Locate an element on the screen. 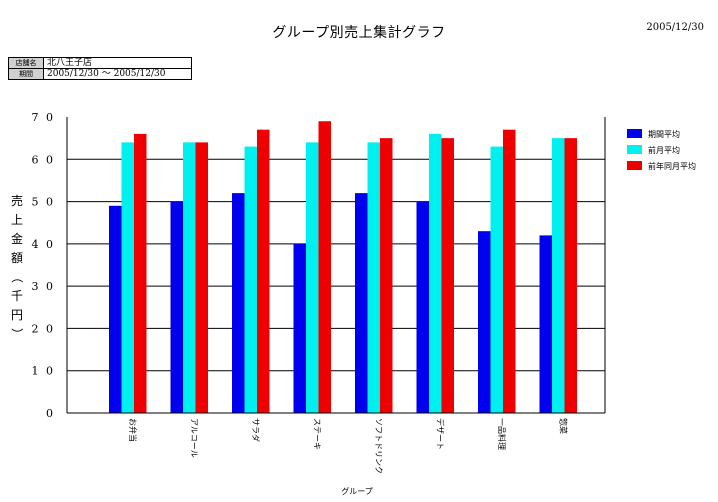 The width and height of the screenshot is (718, 502). y-axis-title-char: 額 is located at coordinates (17, 258).